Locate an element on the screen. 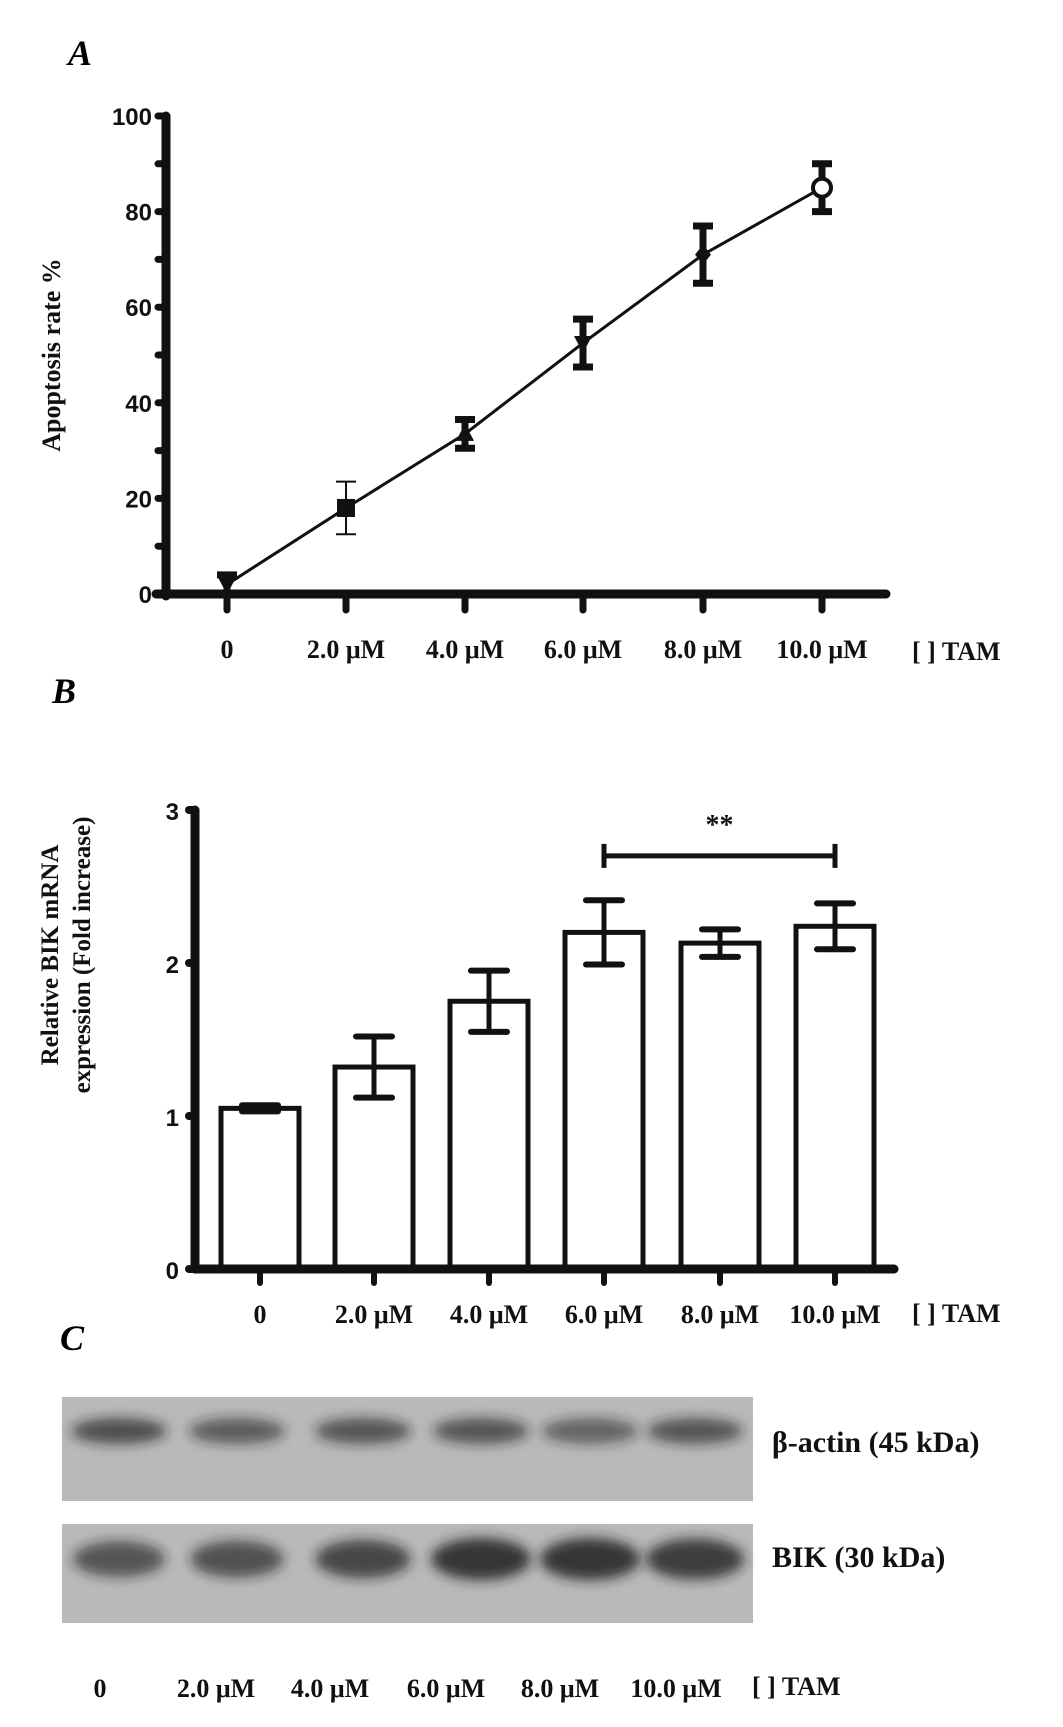 Image resolution: width=1063 pixels, height=1727 pixels. y-axis-label-line2: expression (Fold increase) is located at coordinates (82, 955).